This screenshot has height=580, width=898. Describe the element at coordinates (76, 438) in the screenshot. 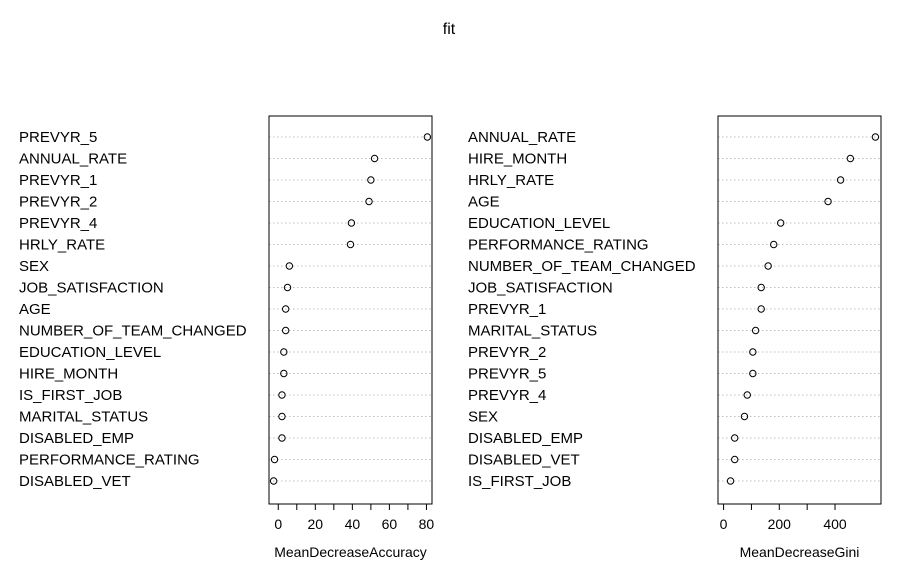

I see `accuracy-category-label: DISABLED_EMP` at that location.